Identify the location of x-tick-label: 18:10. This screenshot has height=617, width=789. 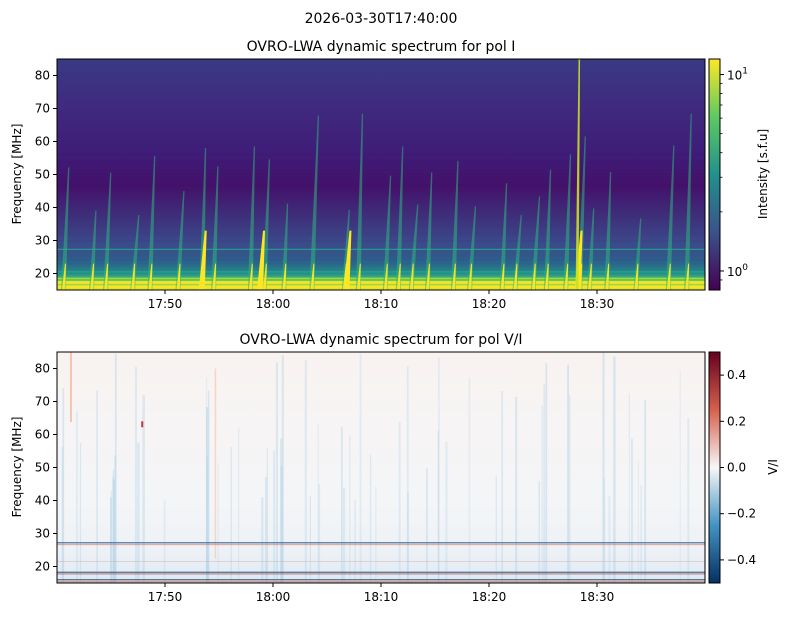
(381, 597).